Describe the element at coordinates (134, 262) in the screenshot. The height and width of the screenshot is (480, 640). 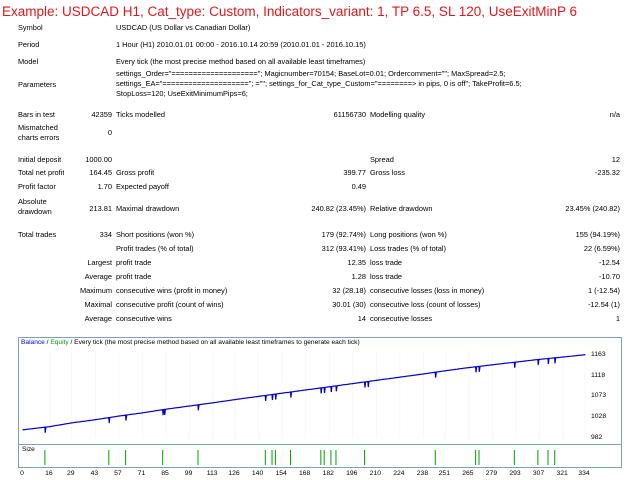
I see `largest-profit-label: profit trade` at that location.